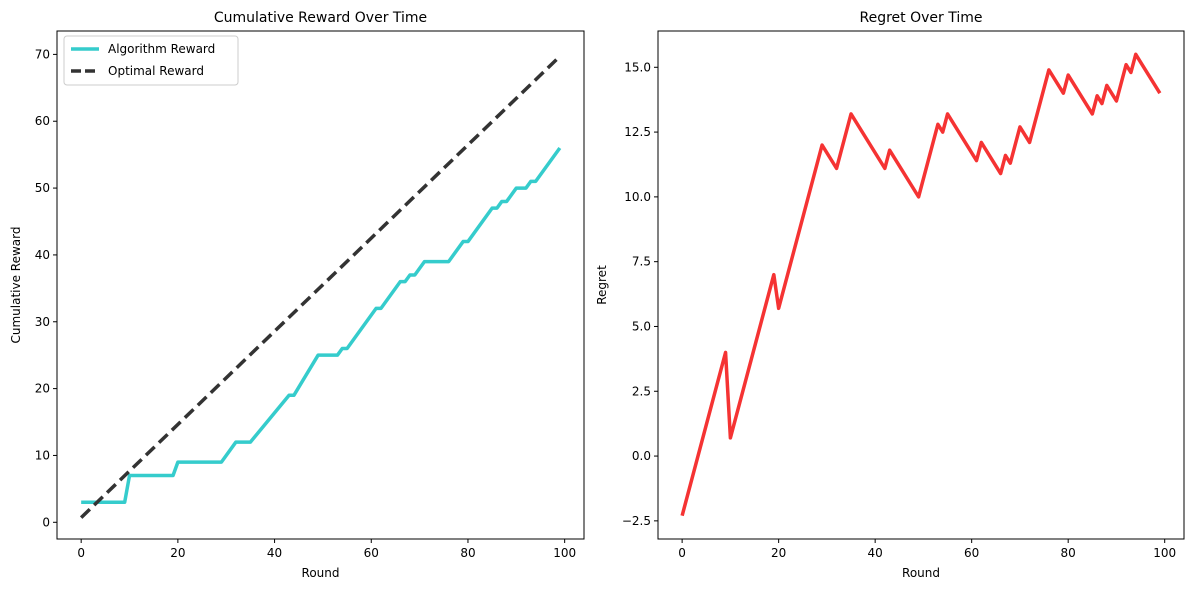 Image resolution: width=1189 pixels, height=590 pixels. Describe the element at coordinates (42, 255) in the screenshot. I see `y-tick-label: 40` at that location.